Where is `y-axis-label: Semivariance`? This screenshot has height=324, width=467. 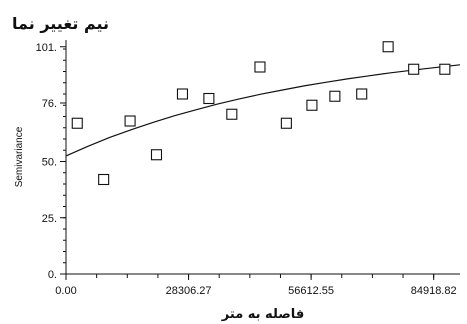
y-axis-label: Semivariance is located at coordinates (19, 156).